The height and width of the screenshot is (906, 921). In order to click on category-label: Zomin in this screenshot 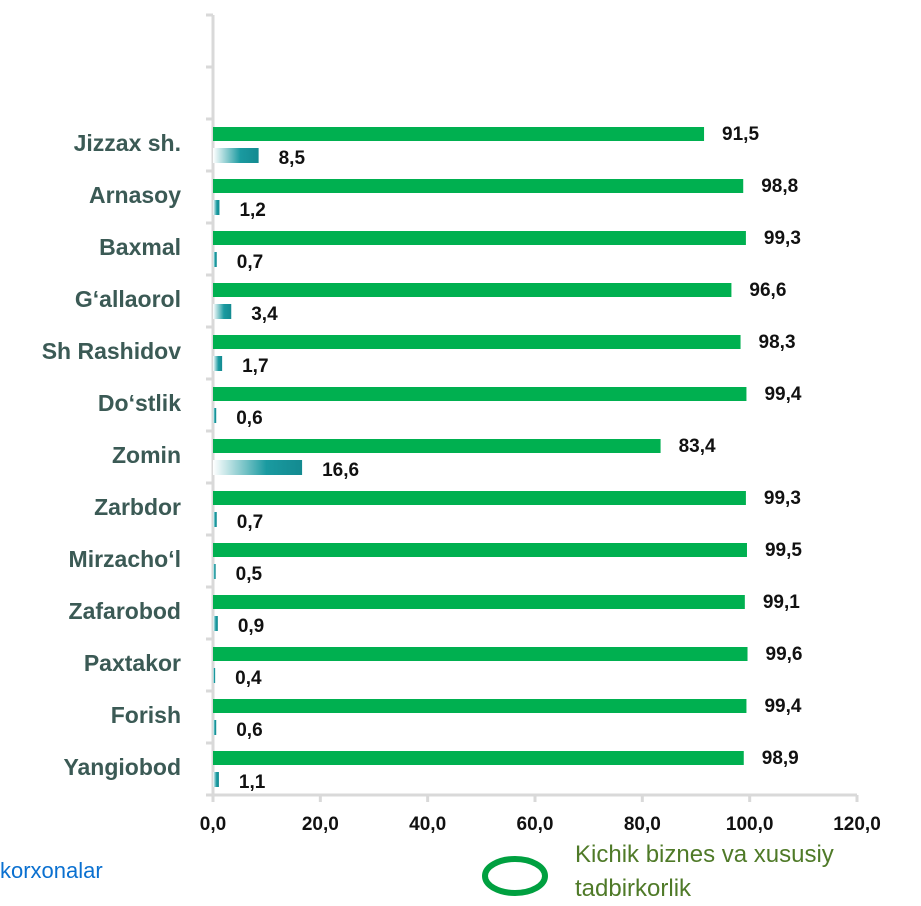, I will do `click(146, 455)`.